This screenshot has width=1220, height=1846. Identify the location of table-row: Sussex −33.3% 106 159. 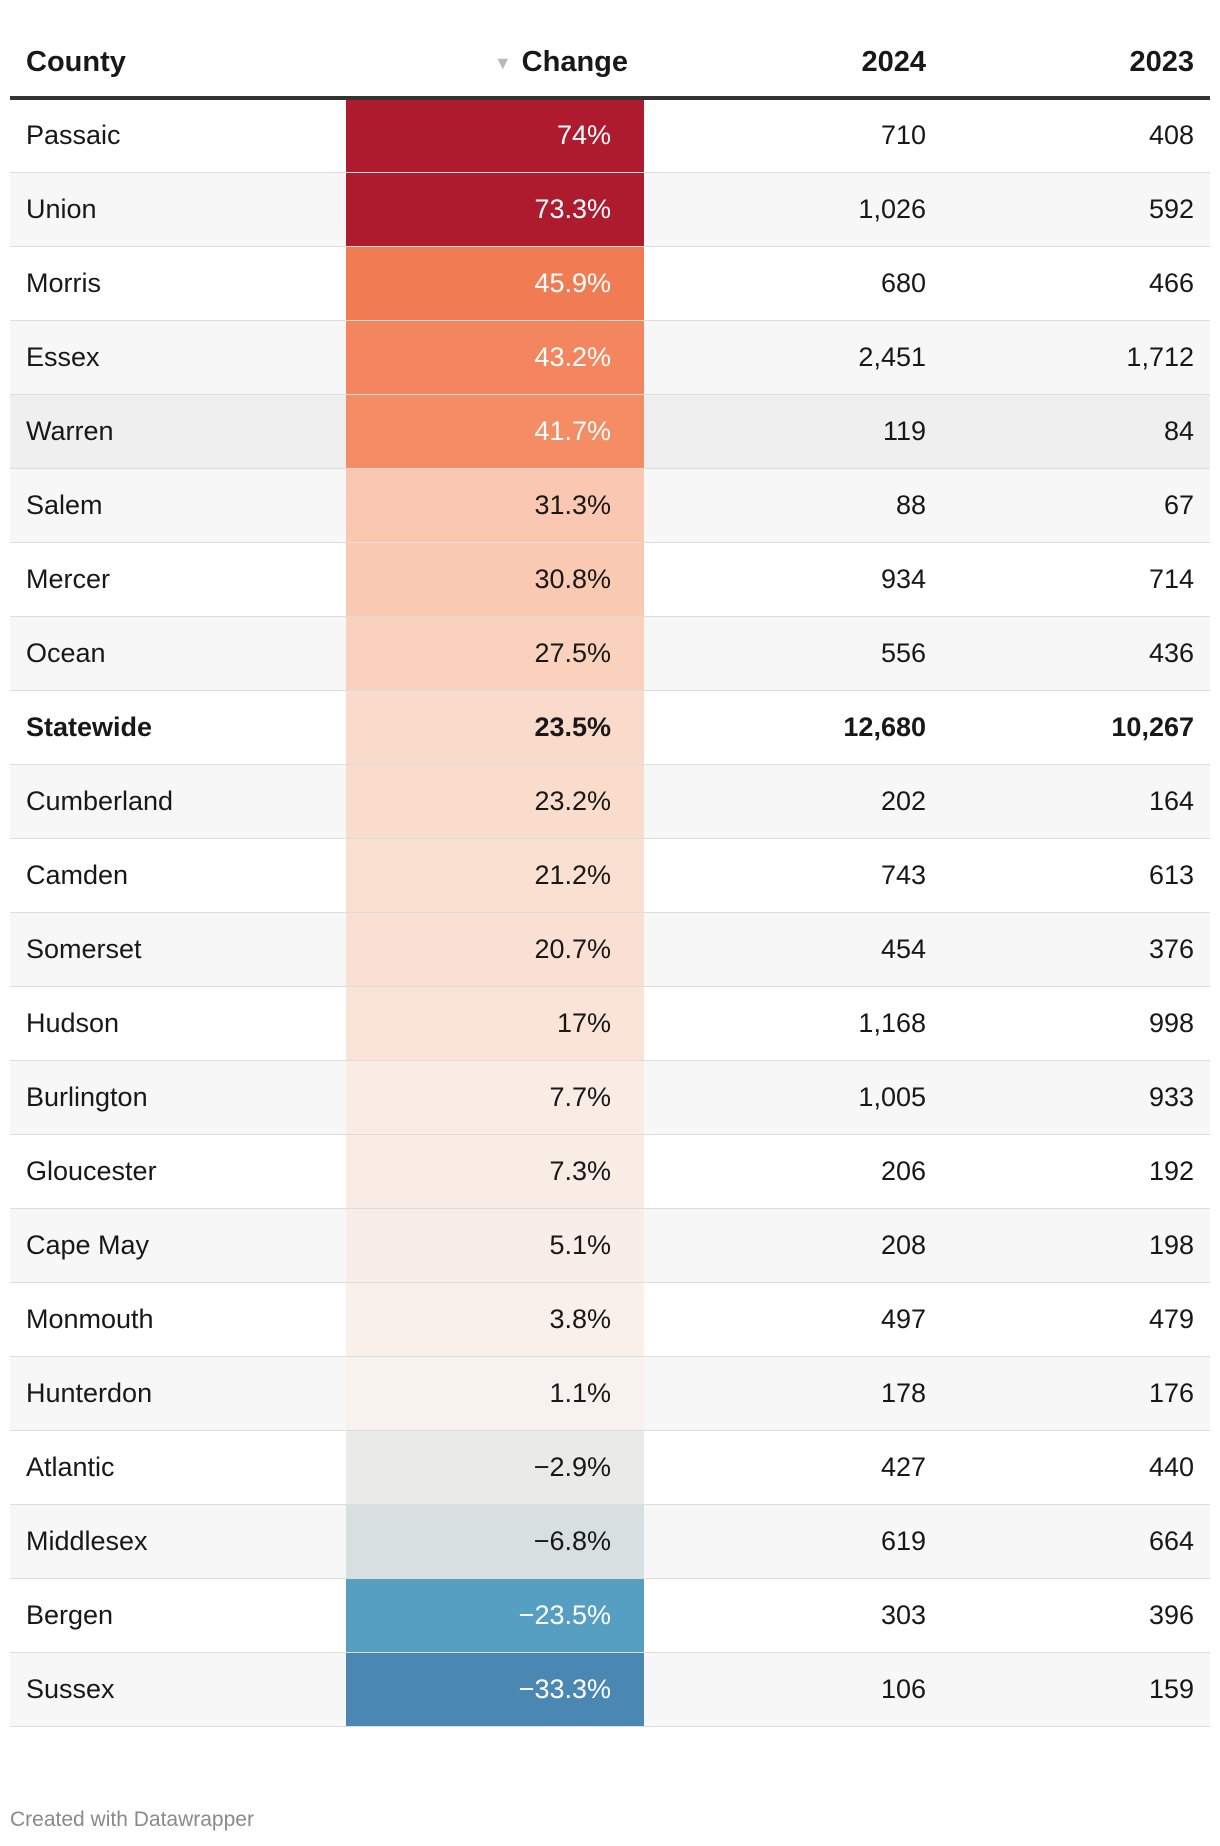
(610, 1689).